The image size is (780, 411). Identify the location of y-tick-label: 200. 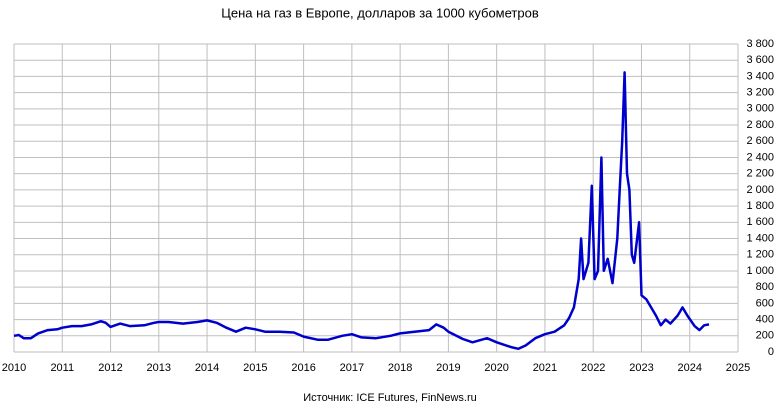
(765, 336).